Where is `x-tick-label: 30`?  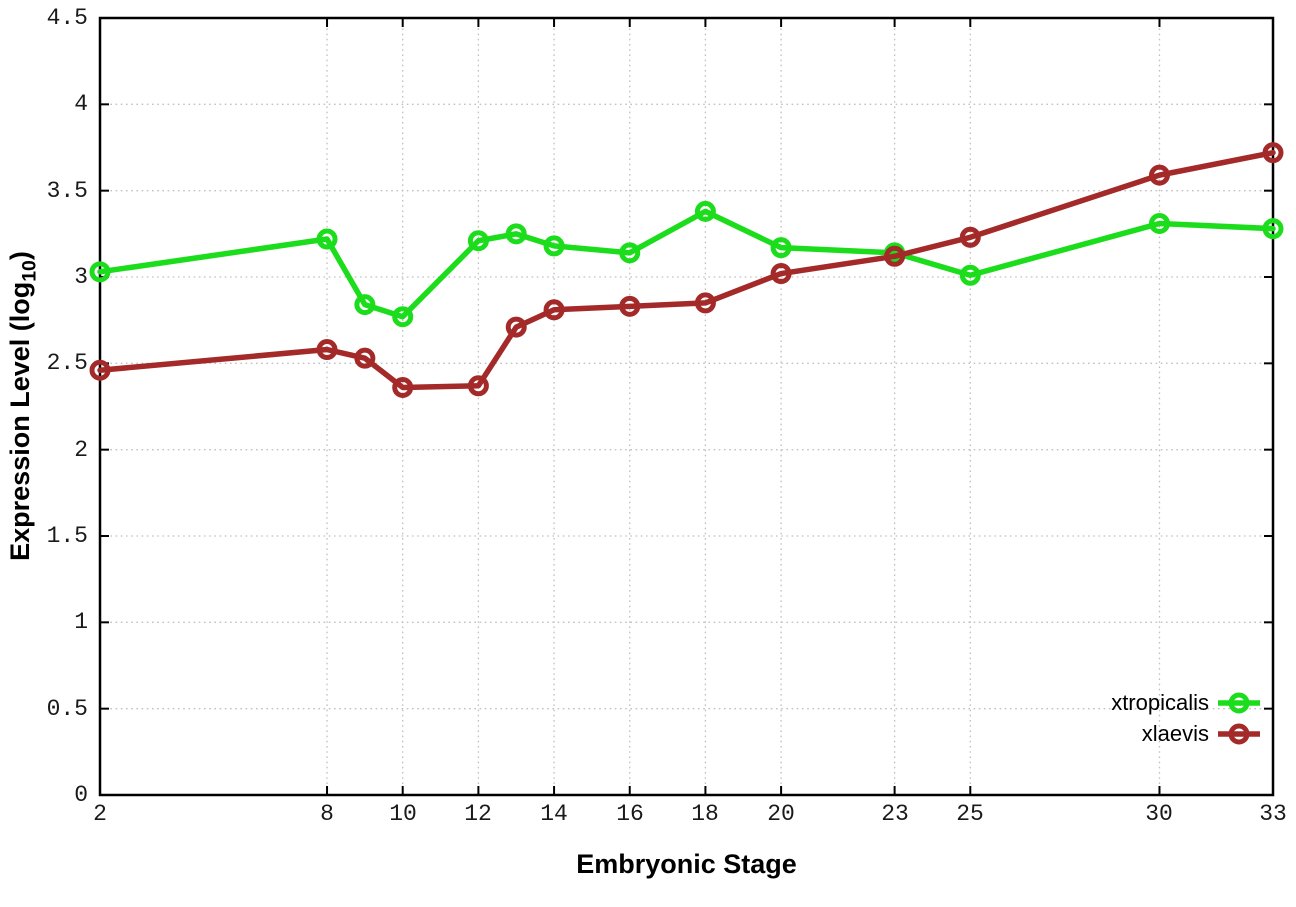 x-tick-label: 30 is located at coordinates (1159, 814).